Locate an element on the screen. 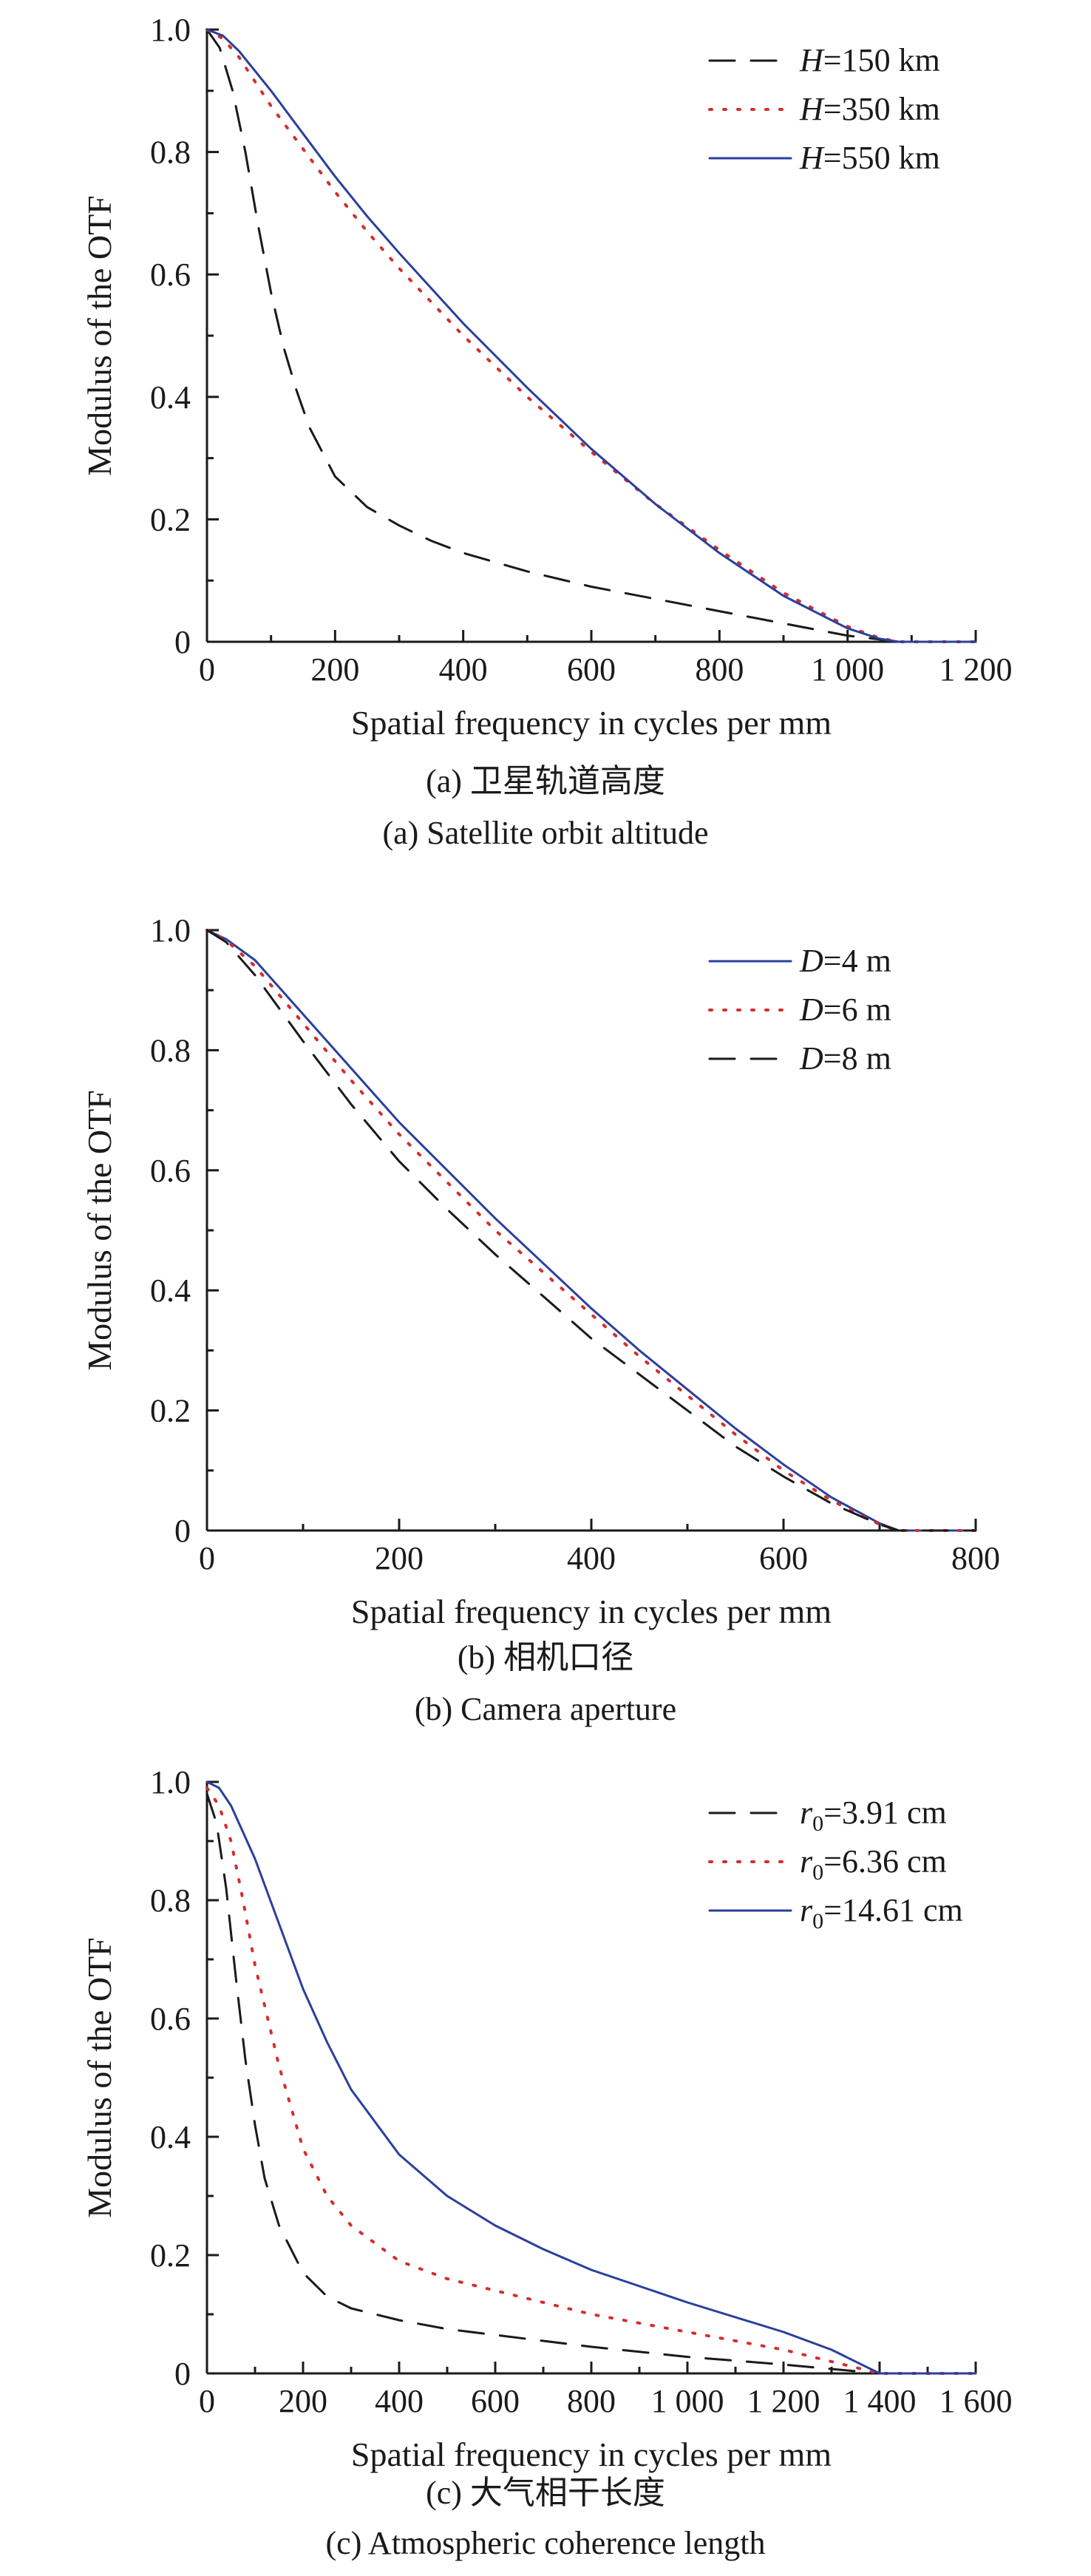 The height and width of the screenshot is (2576, 1091). legend-label-2: D=6 m is located at coordinates (845, 1010).